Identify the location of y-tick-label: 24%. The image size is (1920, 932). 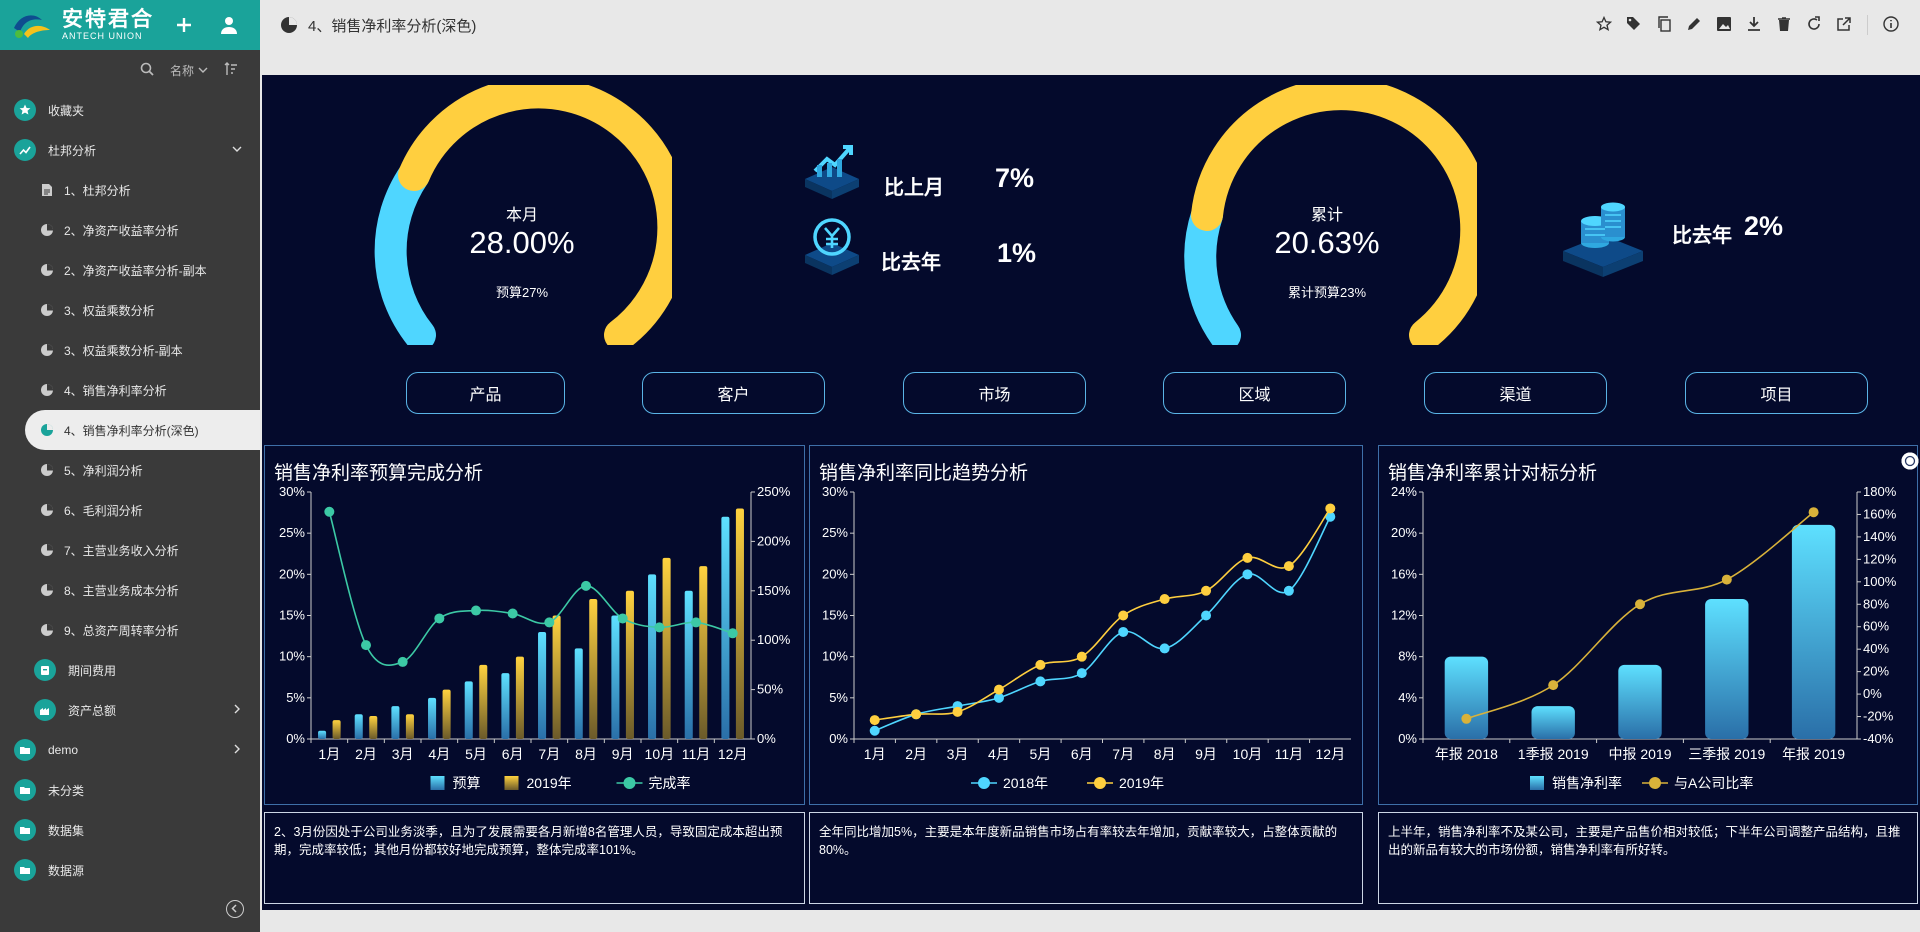
(1404, 491).